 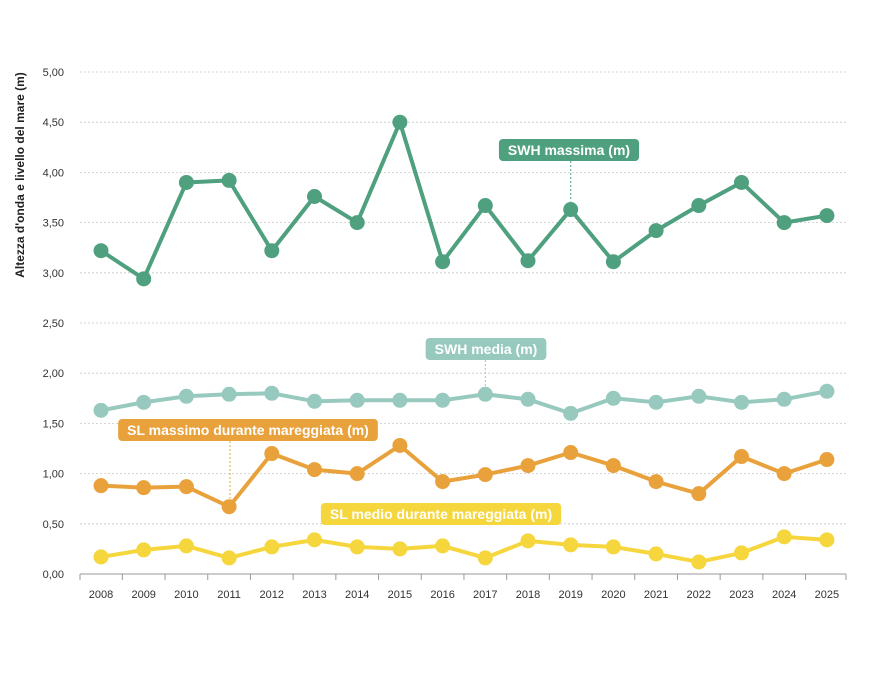 I want to click on x-tick-label: 2015, so click(x=400, y=595).